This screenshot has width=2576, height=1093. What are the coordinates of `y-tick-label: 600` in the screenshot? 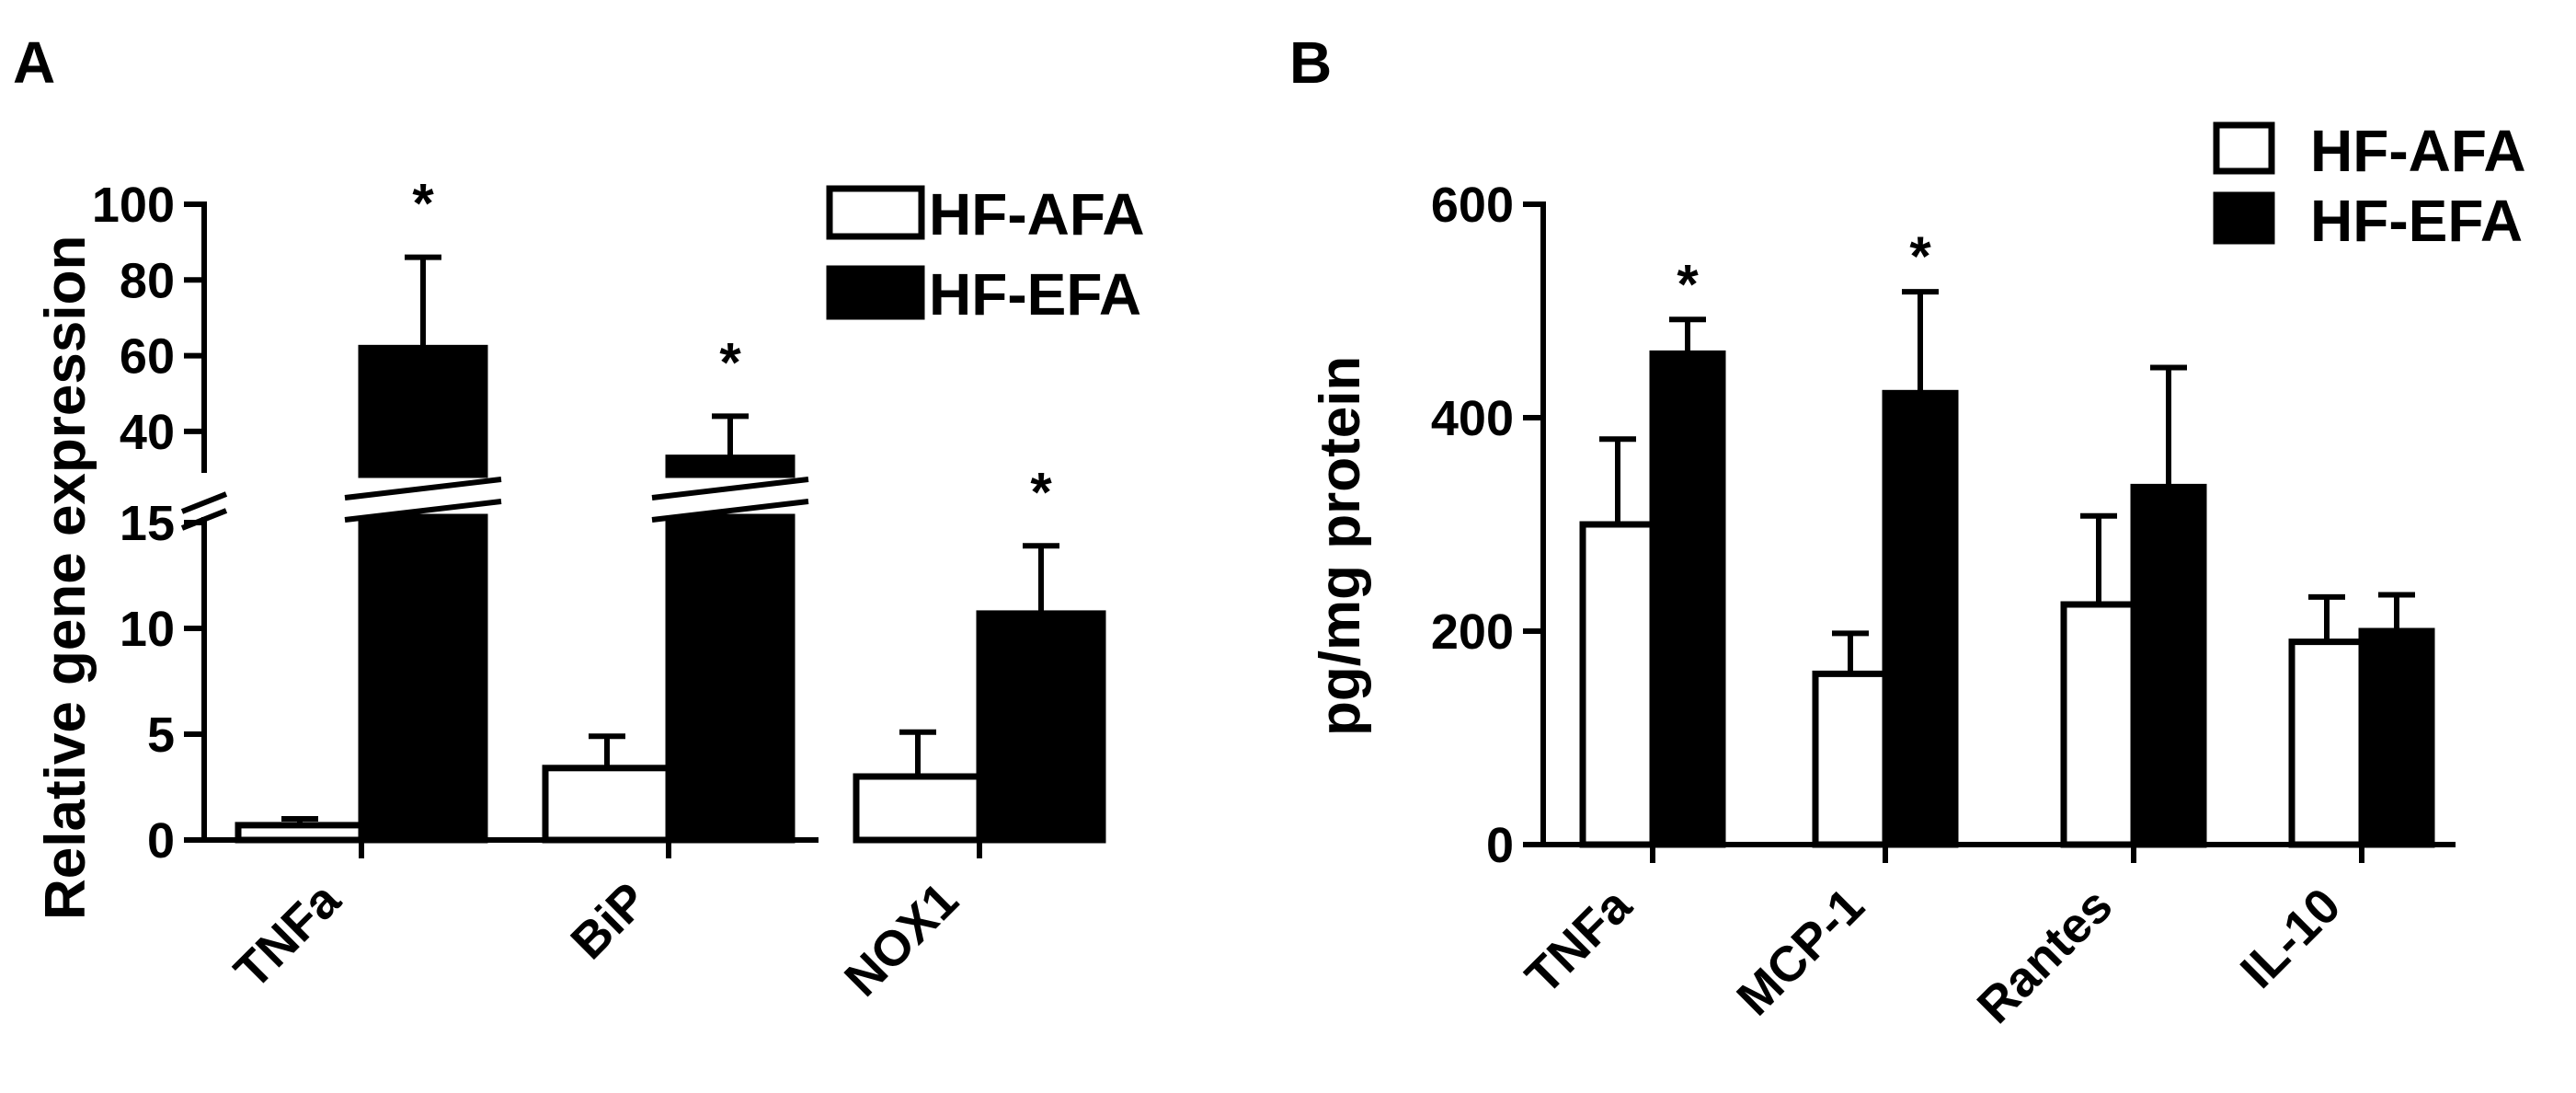 It's located at (1472, 205).